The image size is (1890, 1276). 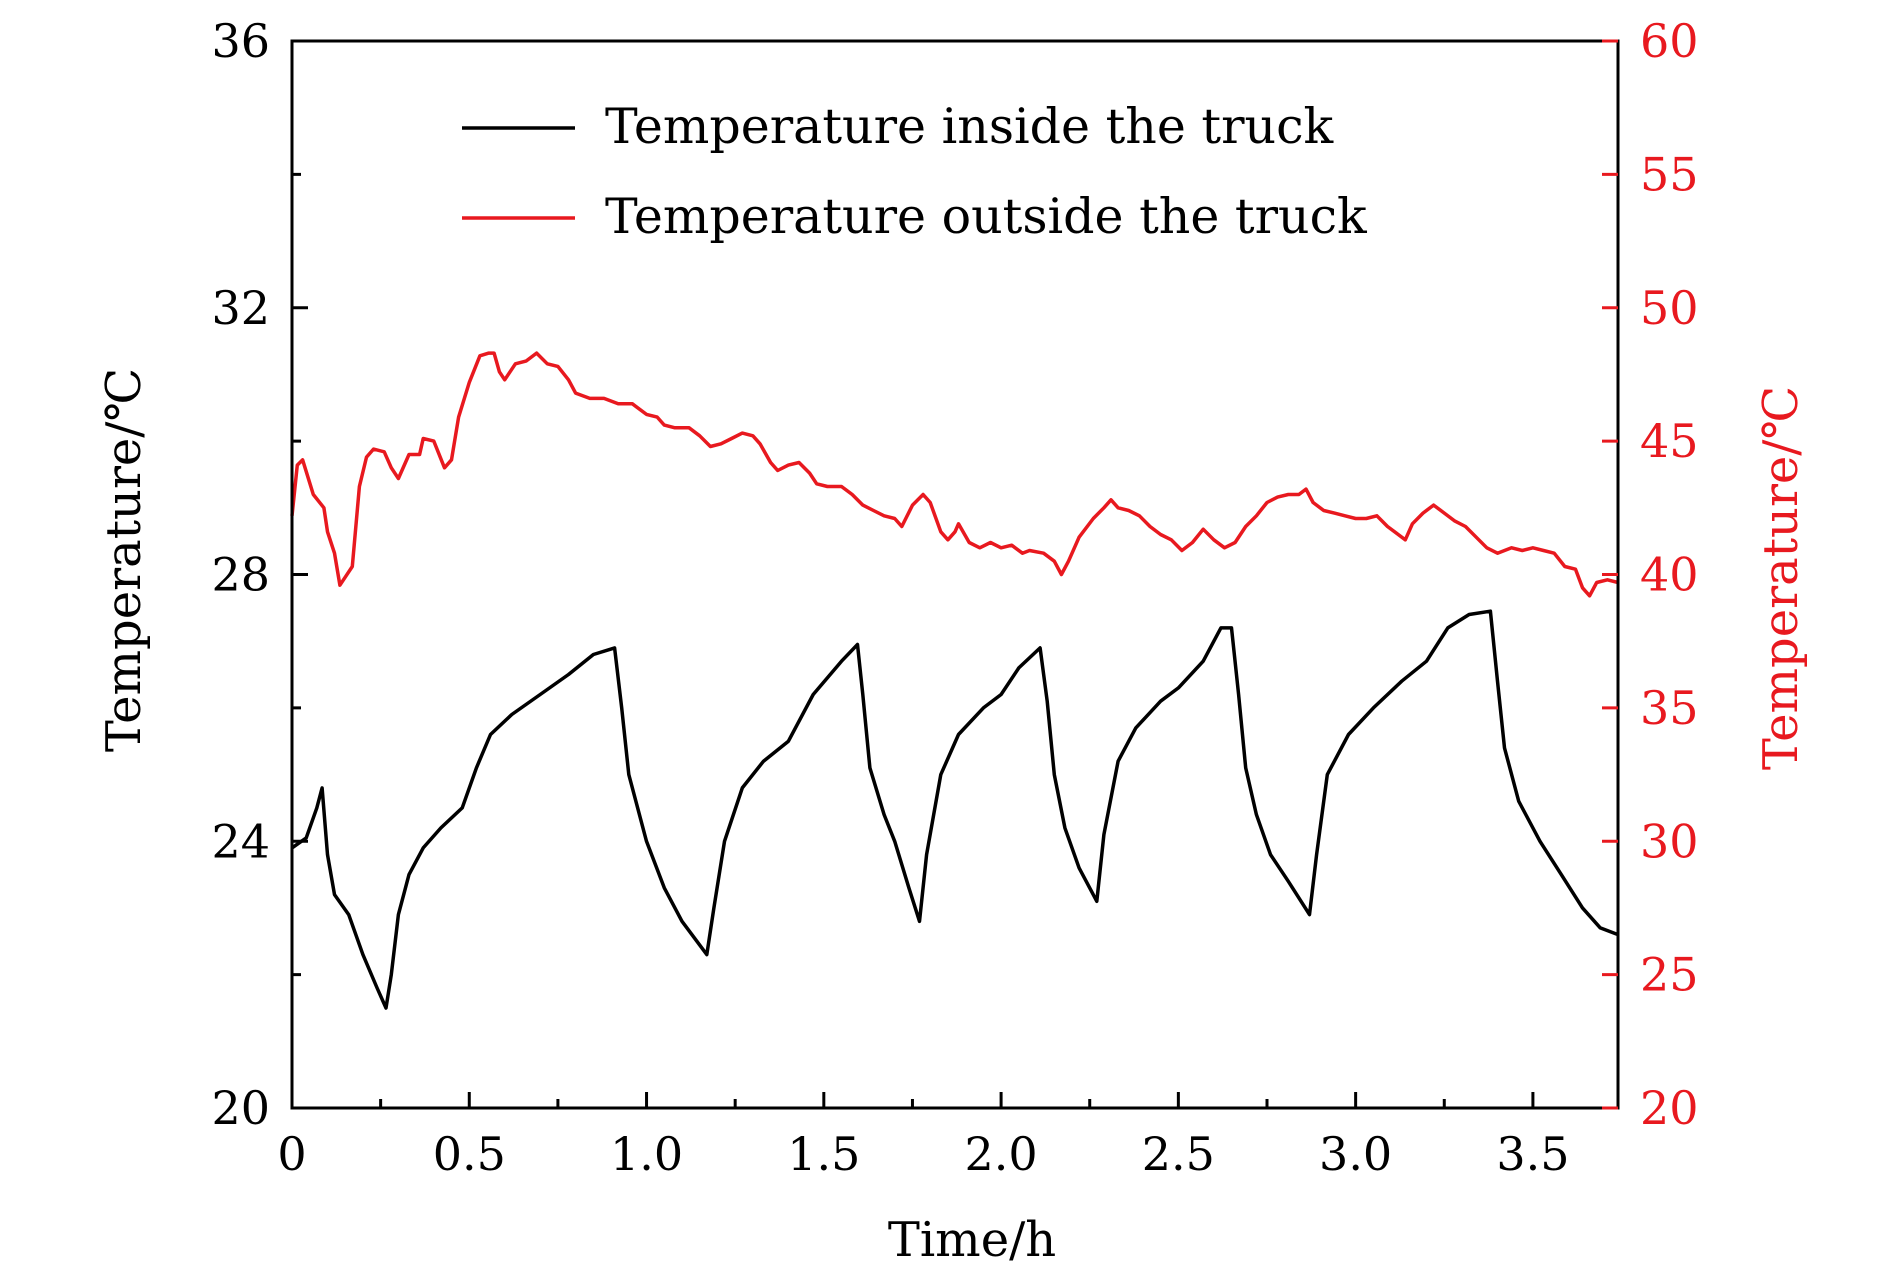 What do you see at coordinates (1781, 578) in the screenshot?
I see `right-y-axis-title: Temperature/℃` at bounding box center [1781, 578].